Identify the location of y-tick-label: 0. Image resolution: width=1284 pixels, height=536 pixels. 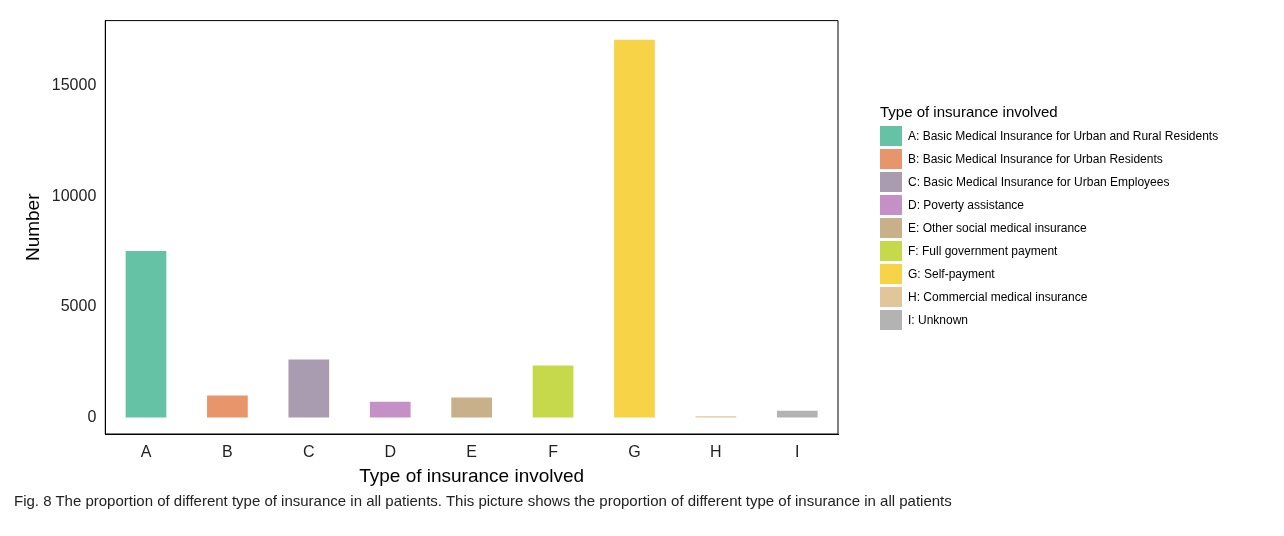
(92, 416).